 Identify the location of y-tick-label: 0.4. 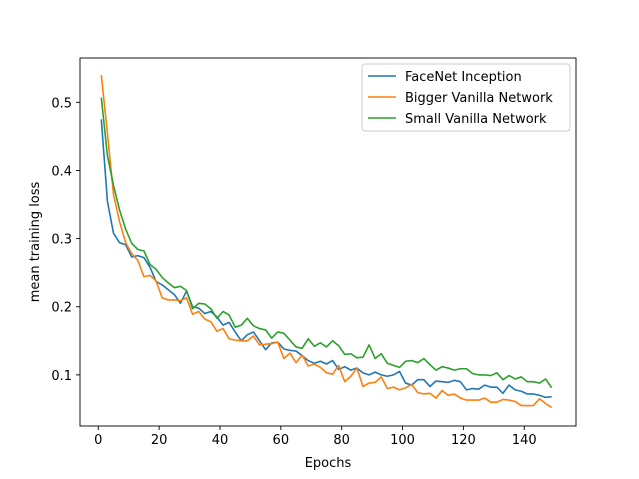
(61, 171).